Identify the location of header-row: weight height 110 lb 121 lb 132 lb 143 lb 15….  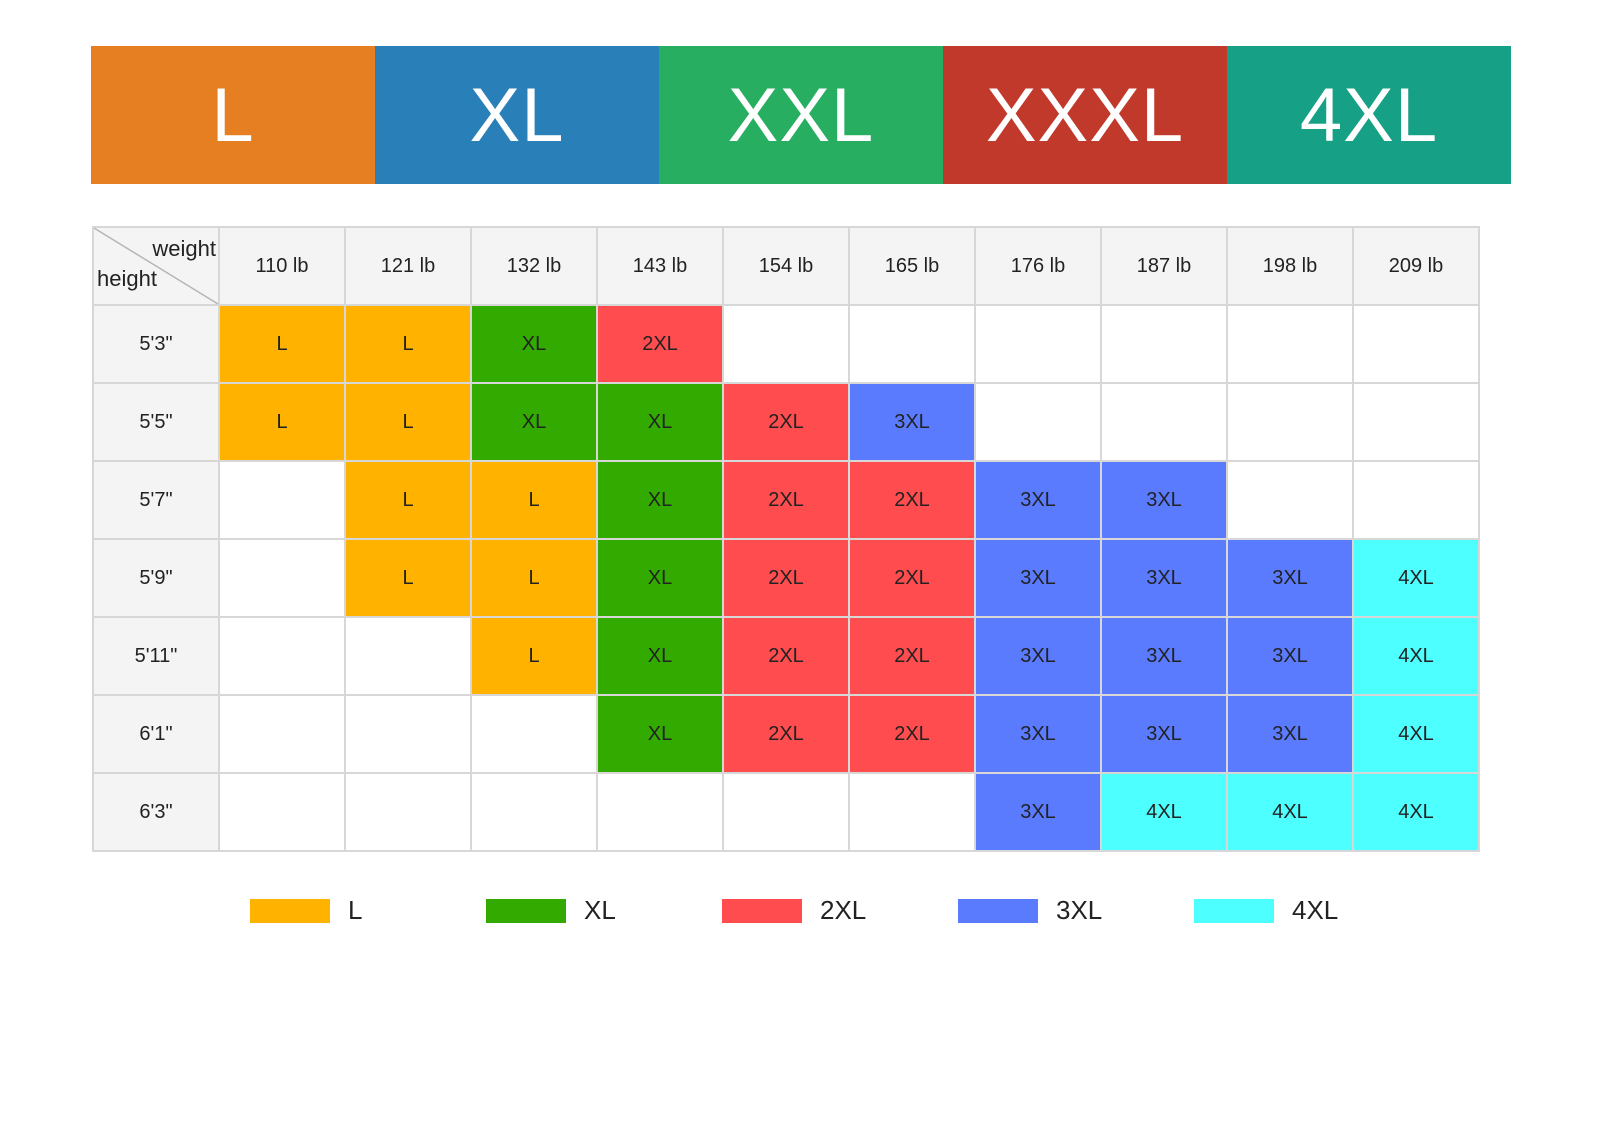
(786, 266).